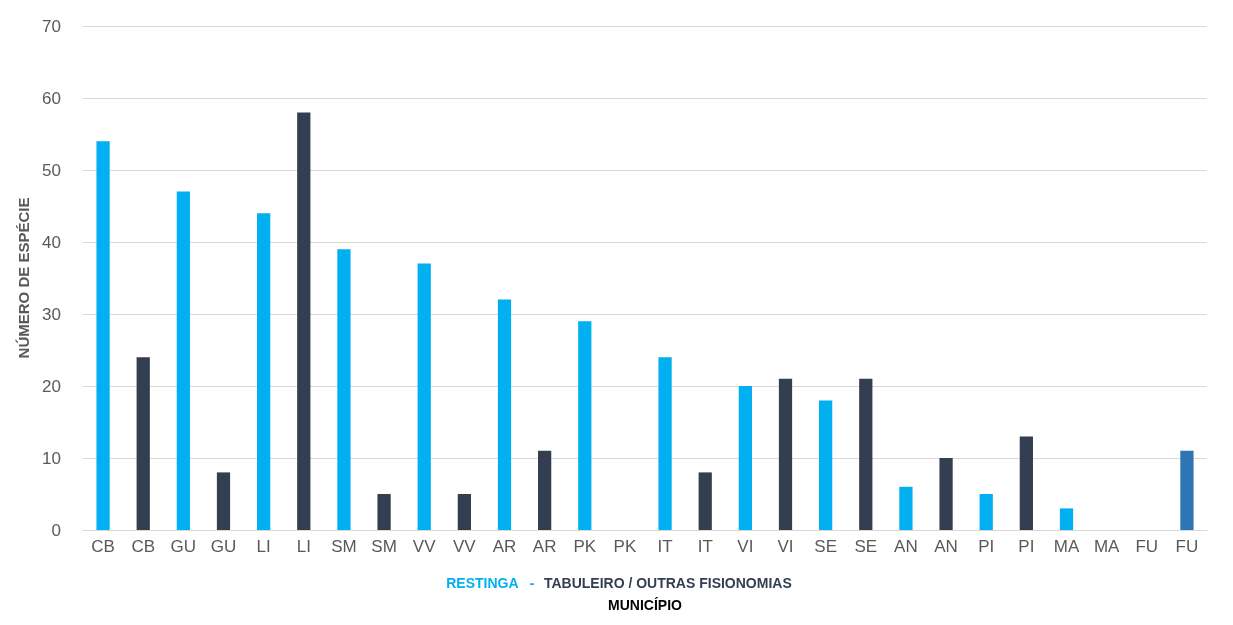 The image size is (1233, 625). Describe the element at coordinates (667, 583) in the screenshot. I see `text: TABULEIRO / OUTRAS FISIONOMIAS` at that location.